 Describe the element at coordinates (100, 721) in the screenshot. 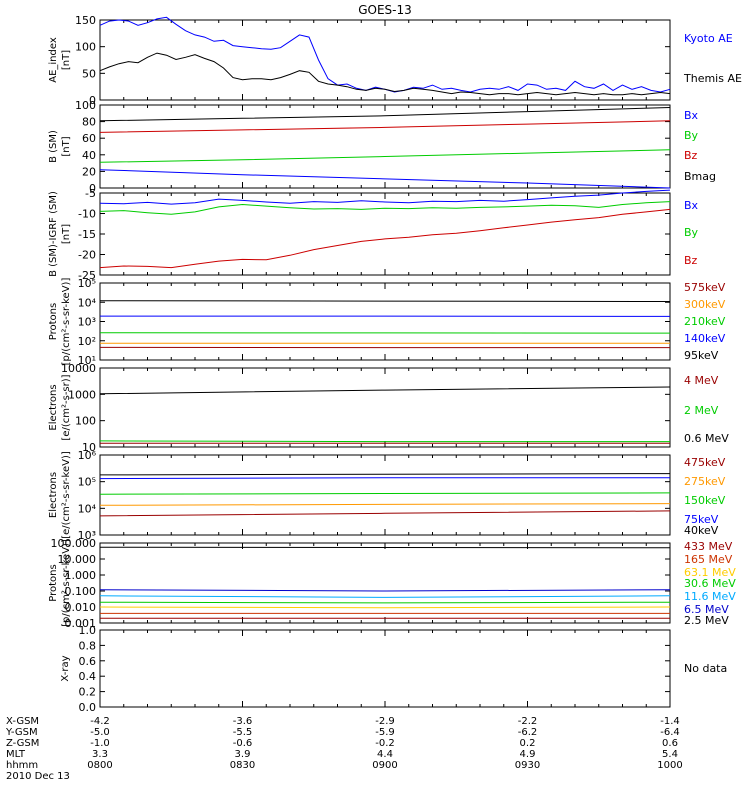

I see `footer-value: -4.2` at that location.